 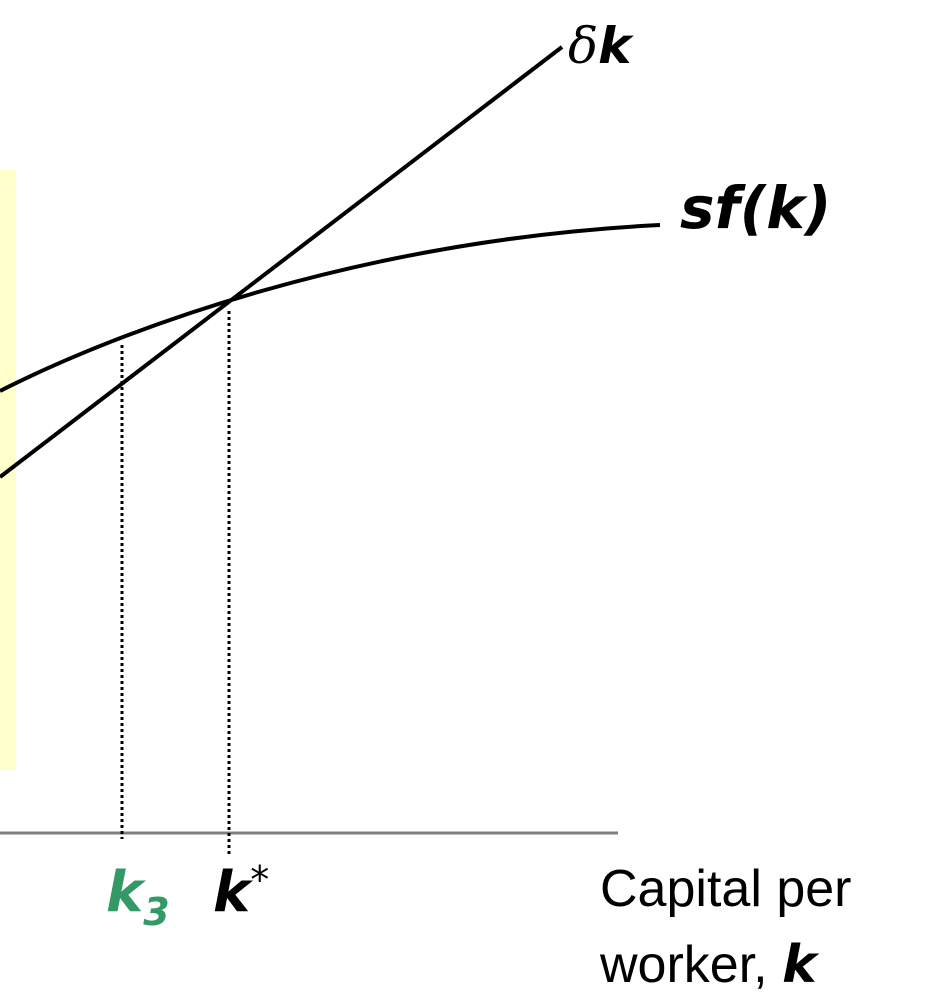 What do you see at coordinates (583, 46) in the screenshot?
I see `delta-symbol: δ` at bounding box center [583, 46].